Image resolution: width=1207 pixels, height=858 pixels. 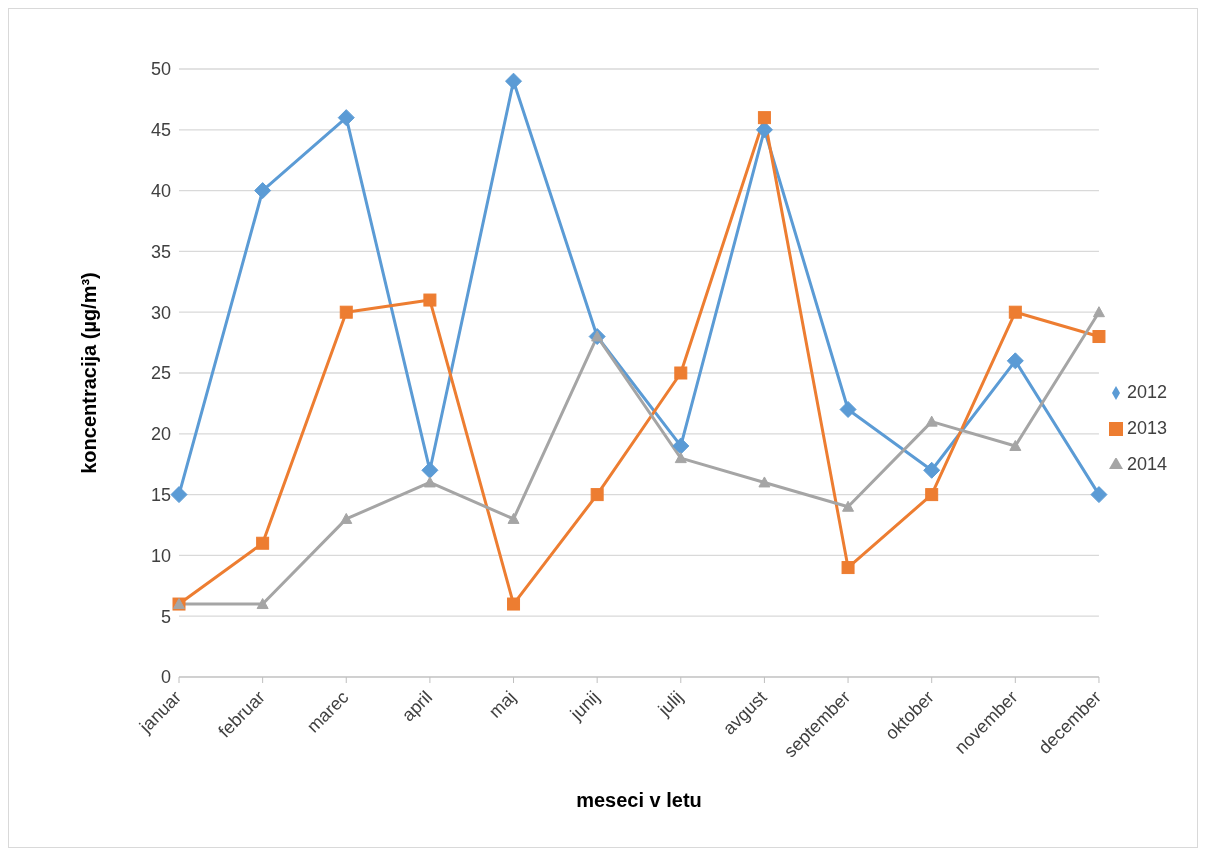 What do you see at coordinates (1146, 428) in the screenshot?
I see `legend-label: 2013` at bounding box center [1146, 428].